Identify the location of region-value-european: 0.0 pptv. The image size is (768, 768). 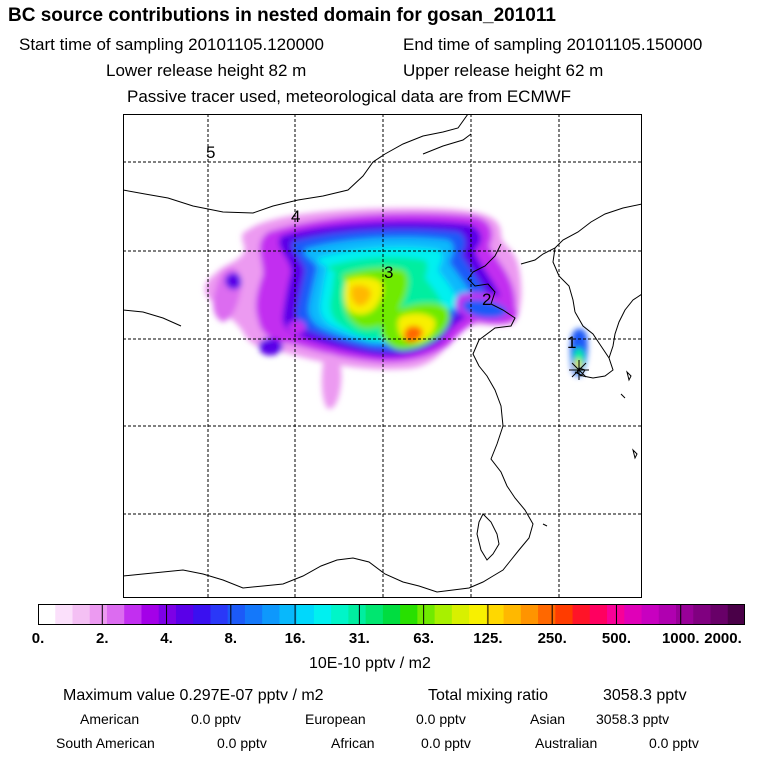
(441, 719).